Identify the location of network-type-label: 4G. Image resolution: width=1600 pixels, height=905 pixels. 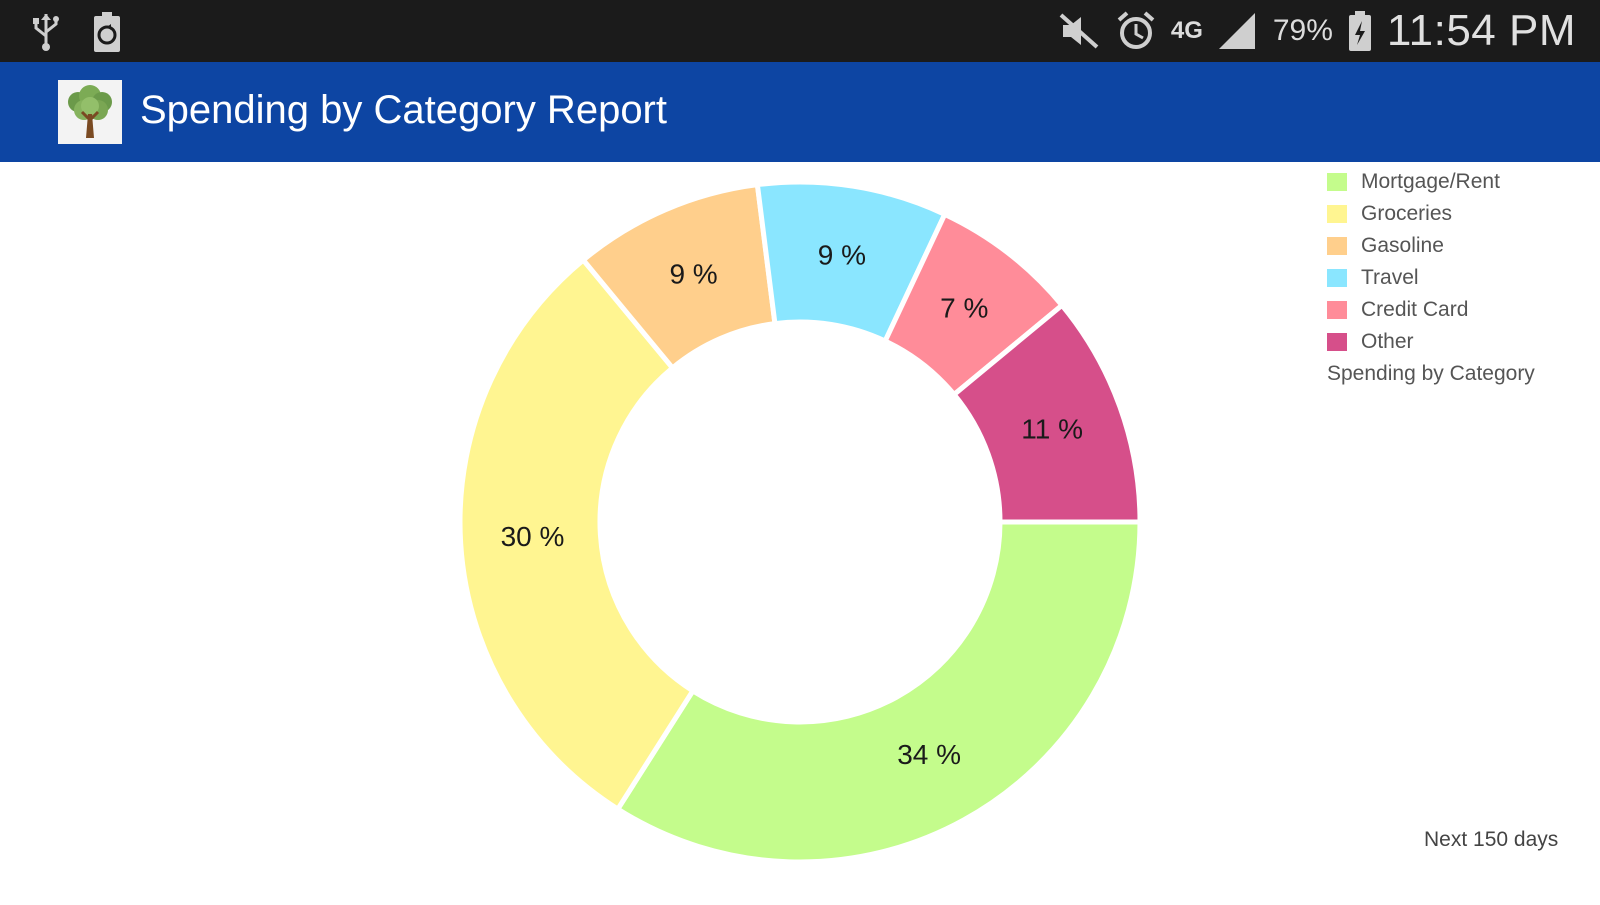
(1186, 31).